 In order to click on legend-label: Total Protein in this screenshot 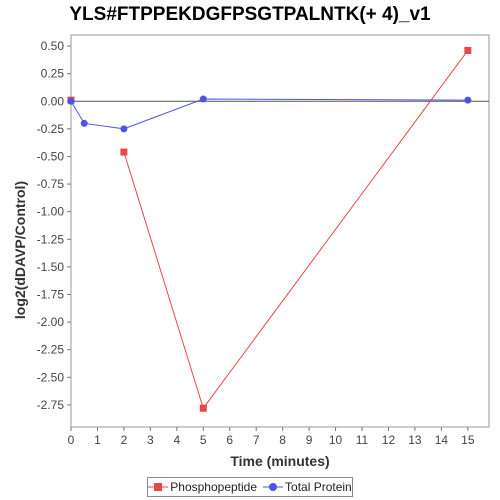, I will do `click(318, 487)`.